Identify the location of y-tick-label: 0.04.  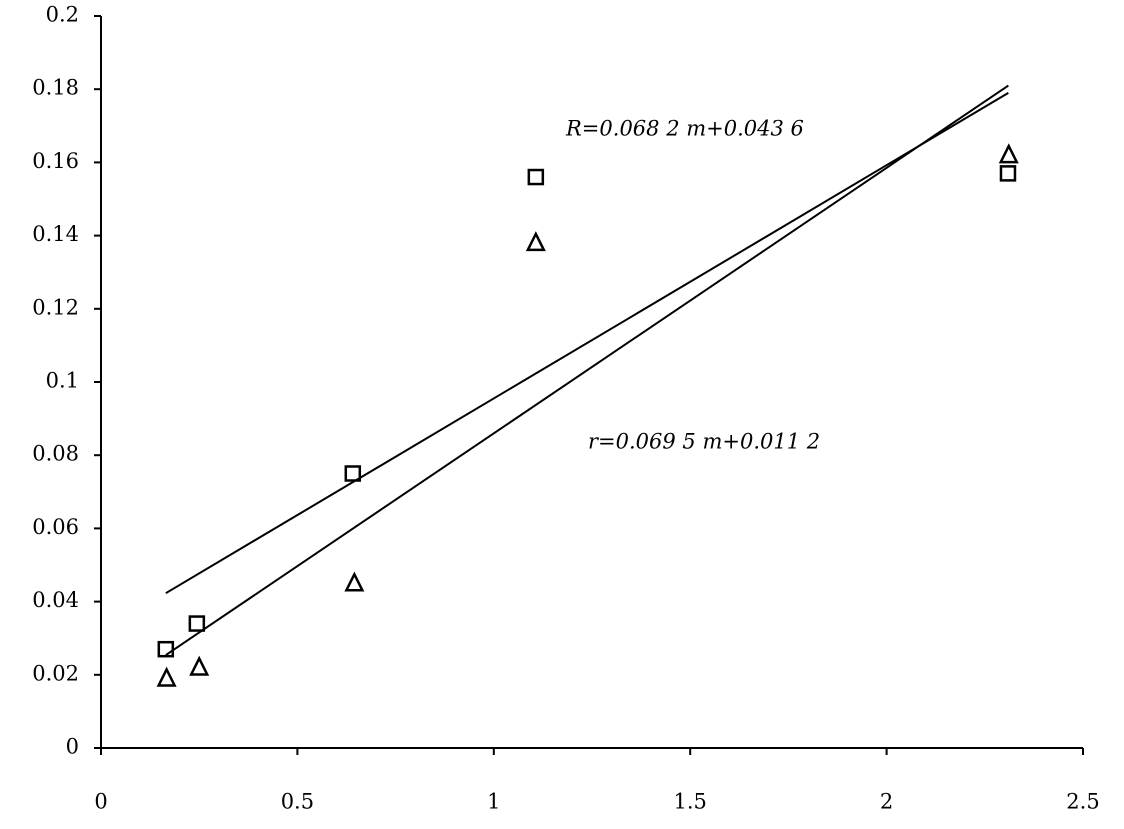
(55, 600).